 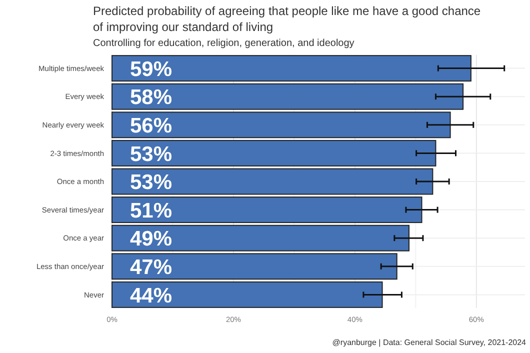 What do you see at coordinates (223, 43) in the screenshot?
I see `chart-subtitle: Controlling for education, religion, generation, and ideology` at bounding box center [223, 43].